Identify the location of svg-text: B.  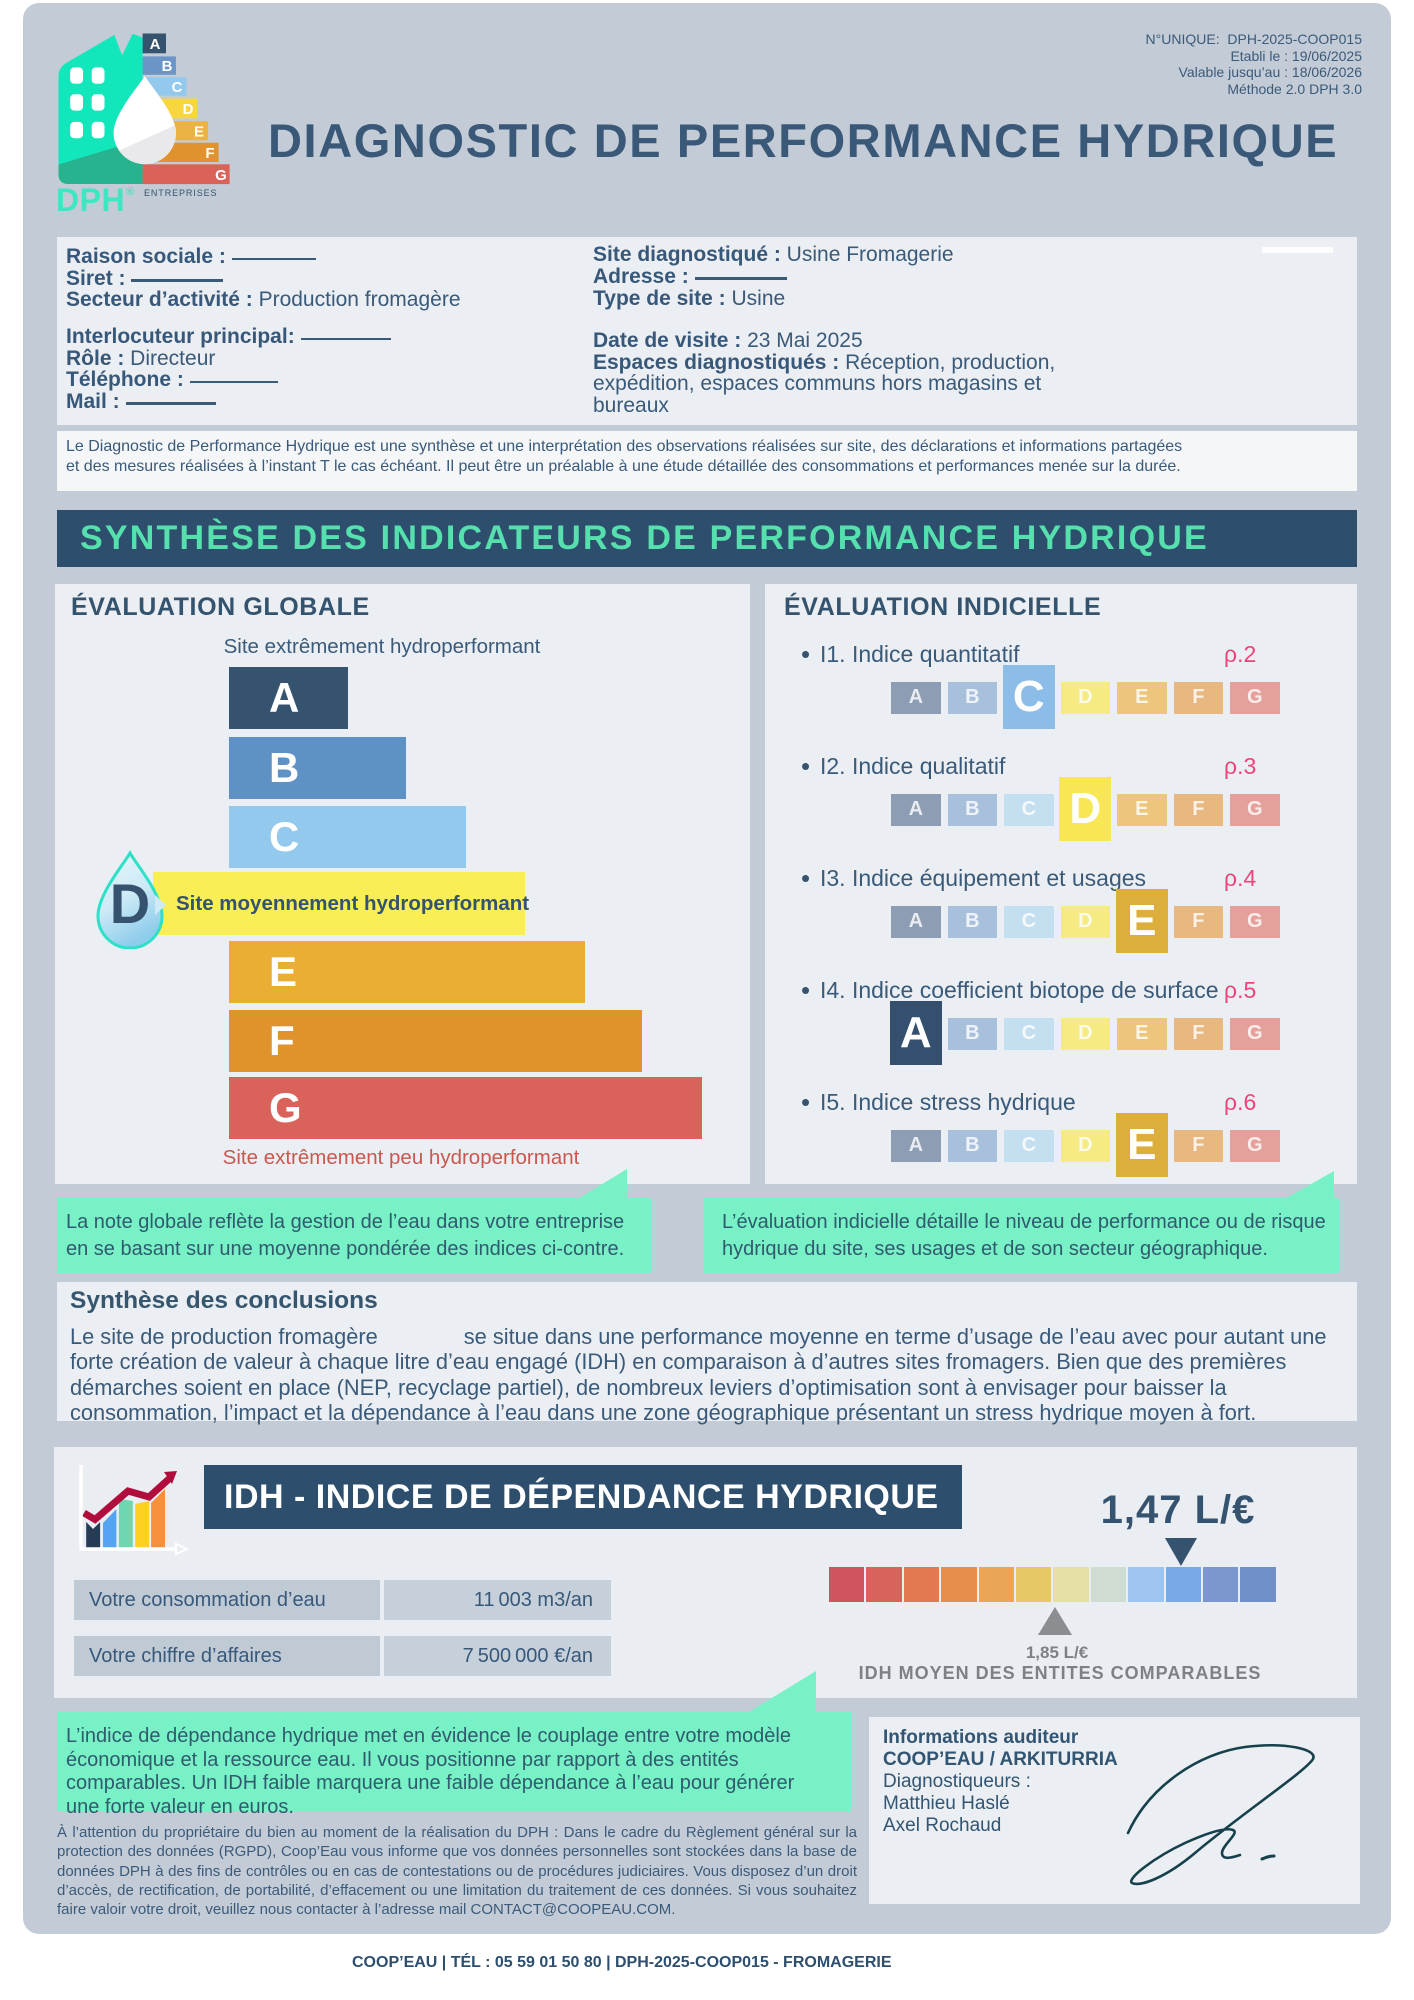
(167, 66).